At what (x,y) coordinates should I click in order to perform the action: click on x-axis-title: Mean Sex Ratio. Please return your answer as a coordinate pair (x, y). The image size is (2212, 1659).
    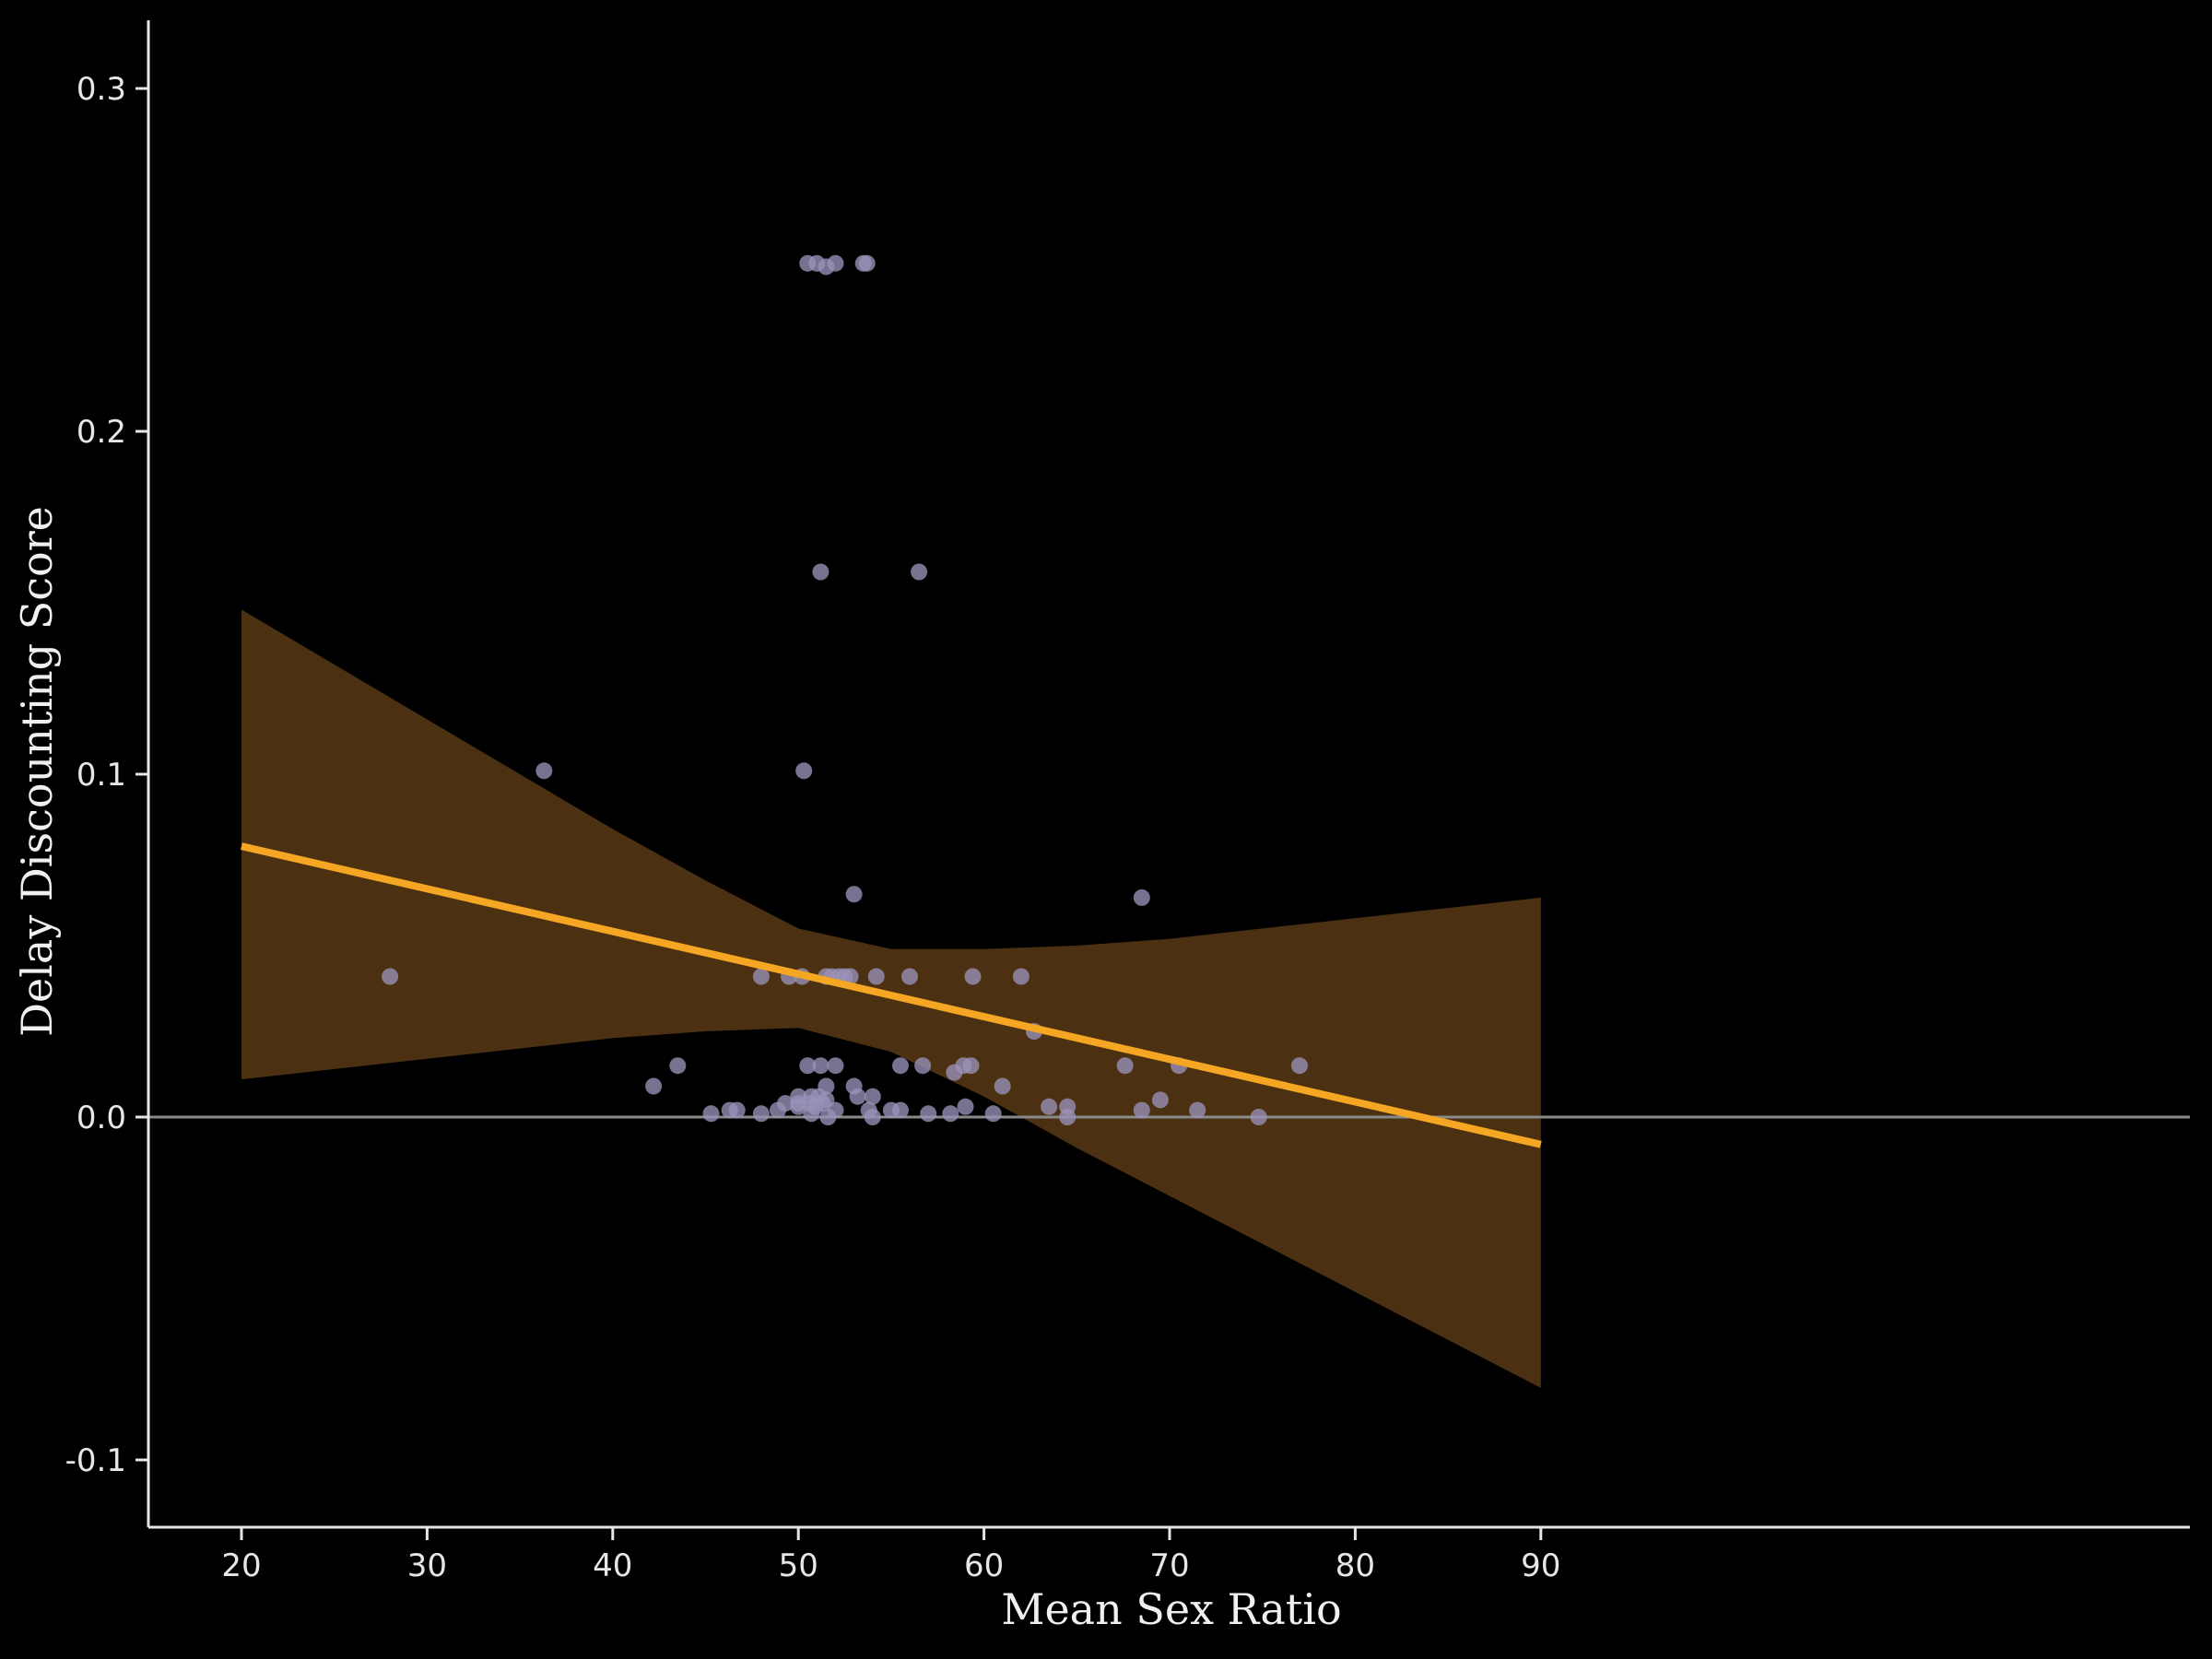
    Looking at the image, I should click on (1171, 1609).